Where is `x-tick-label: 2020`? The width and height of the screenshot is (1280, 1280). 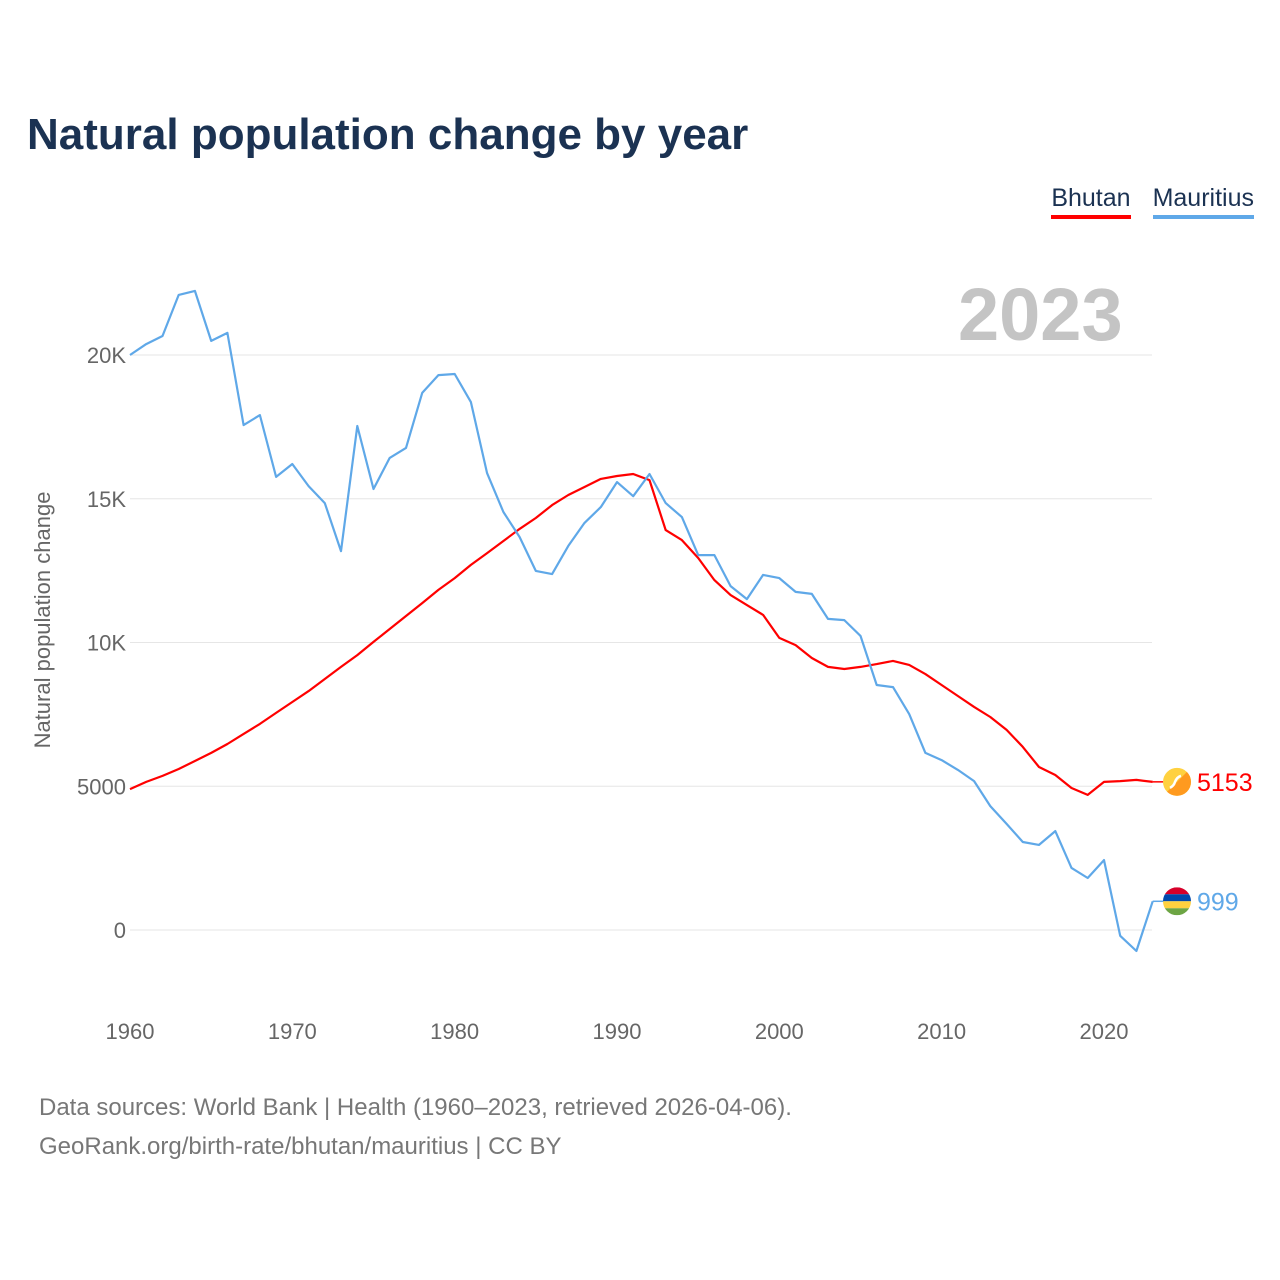 x-tick-label: 2020 is located at coordinates (1104, 1031).